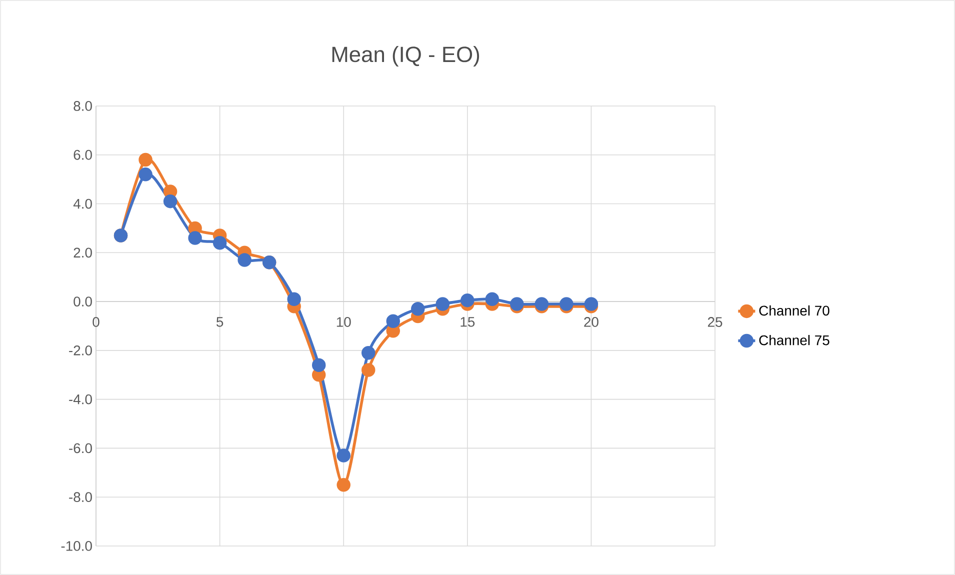 This screenshot has width=955, height=575. I want to click on legend-label: Channel 70, so click(794, 310).